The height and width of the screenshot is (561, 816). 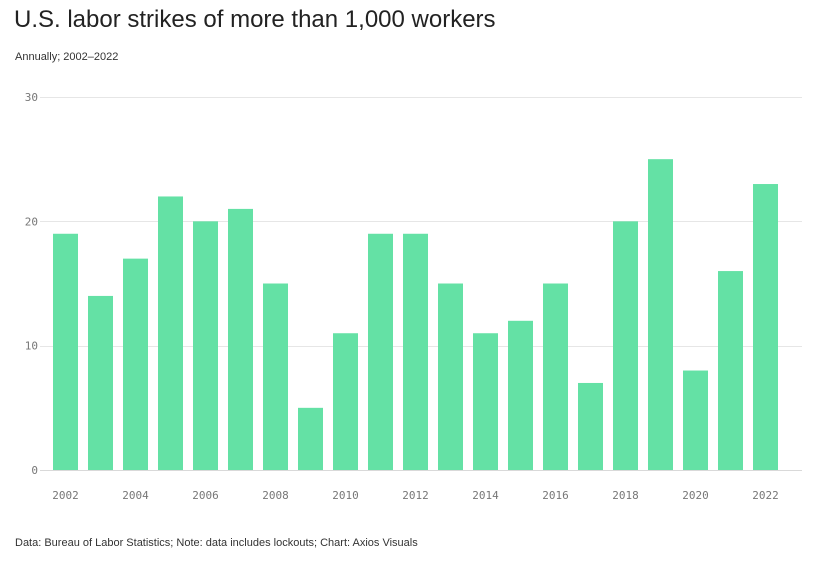 What do you see at coordinates (625, 345) in the screenshot?
I see `bar-2018` at bounding box center [625, 345].